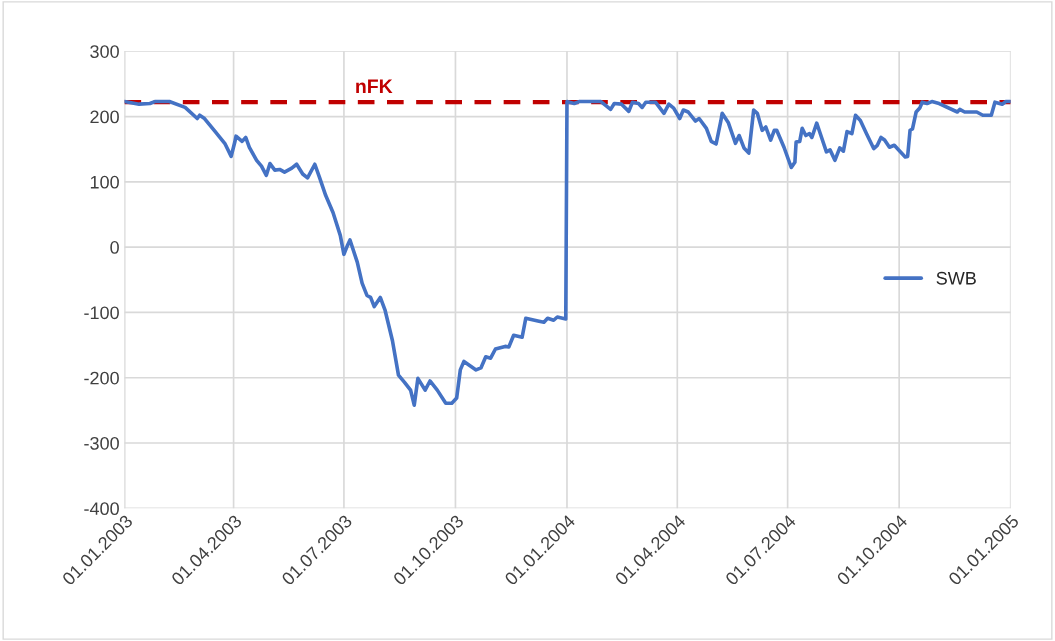 This screenshot has height=641, width=1055. What do you see at coordinates (101, 509) in the screenshot?
I see `y-tick-label: -400` at bounding box center [101, 509].